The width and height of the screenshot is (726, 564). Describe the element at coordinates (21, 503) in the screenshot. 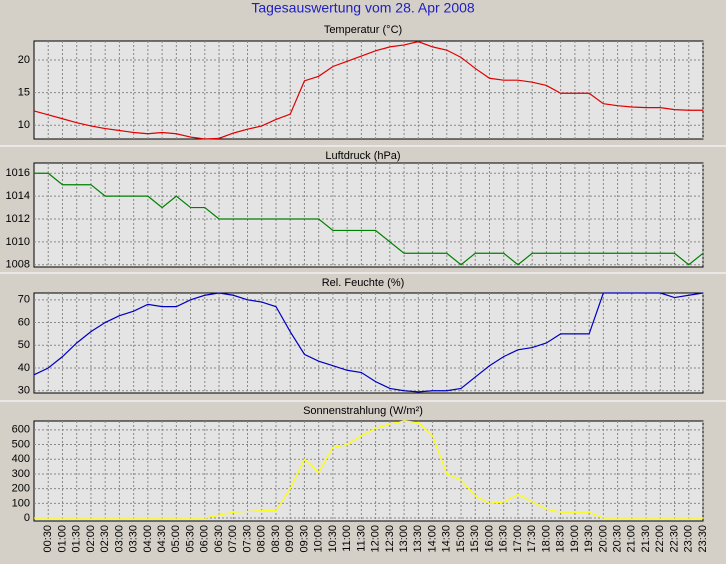

I see `y-tick-label: 100` at that location.